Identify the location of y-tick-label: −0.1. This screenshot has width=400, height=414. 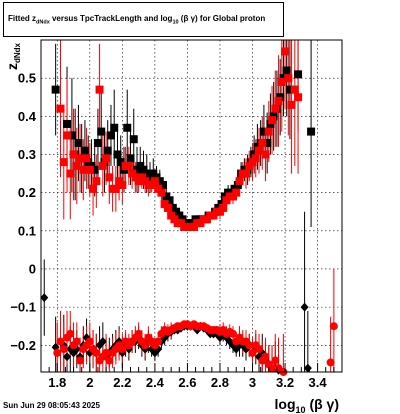
(23, 307).